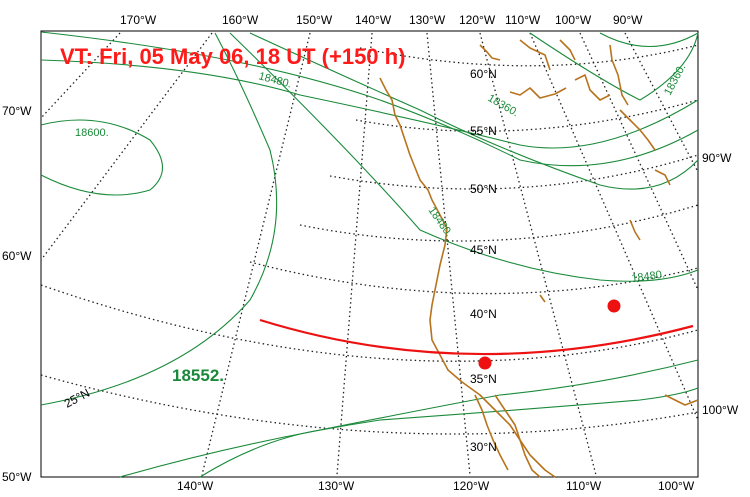  I want to click on lat-label: 40°N, so click(483, 314).